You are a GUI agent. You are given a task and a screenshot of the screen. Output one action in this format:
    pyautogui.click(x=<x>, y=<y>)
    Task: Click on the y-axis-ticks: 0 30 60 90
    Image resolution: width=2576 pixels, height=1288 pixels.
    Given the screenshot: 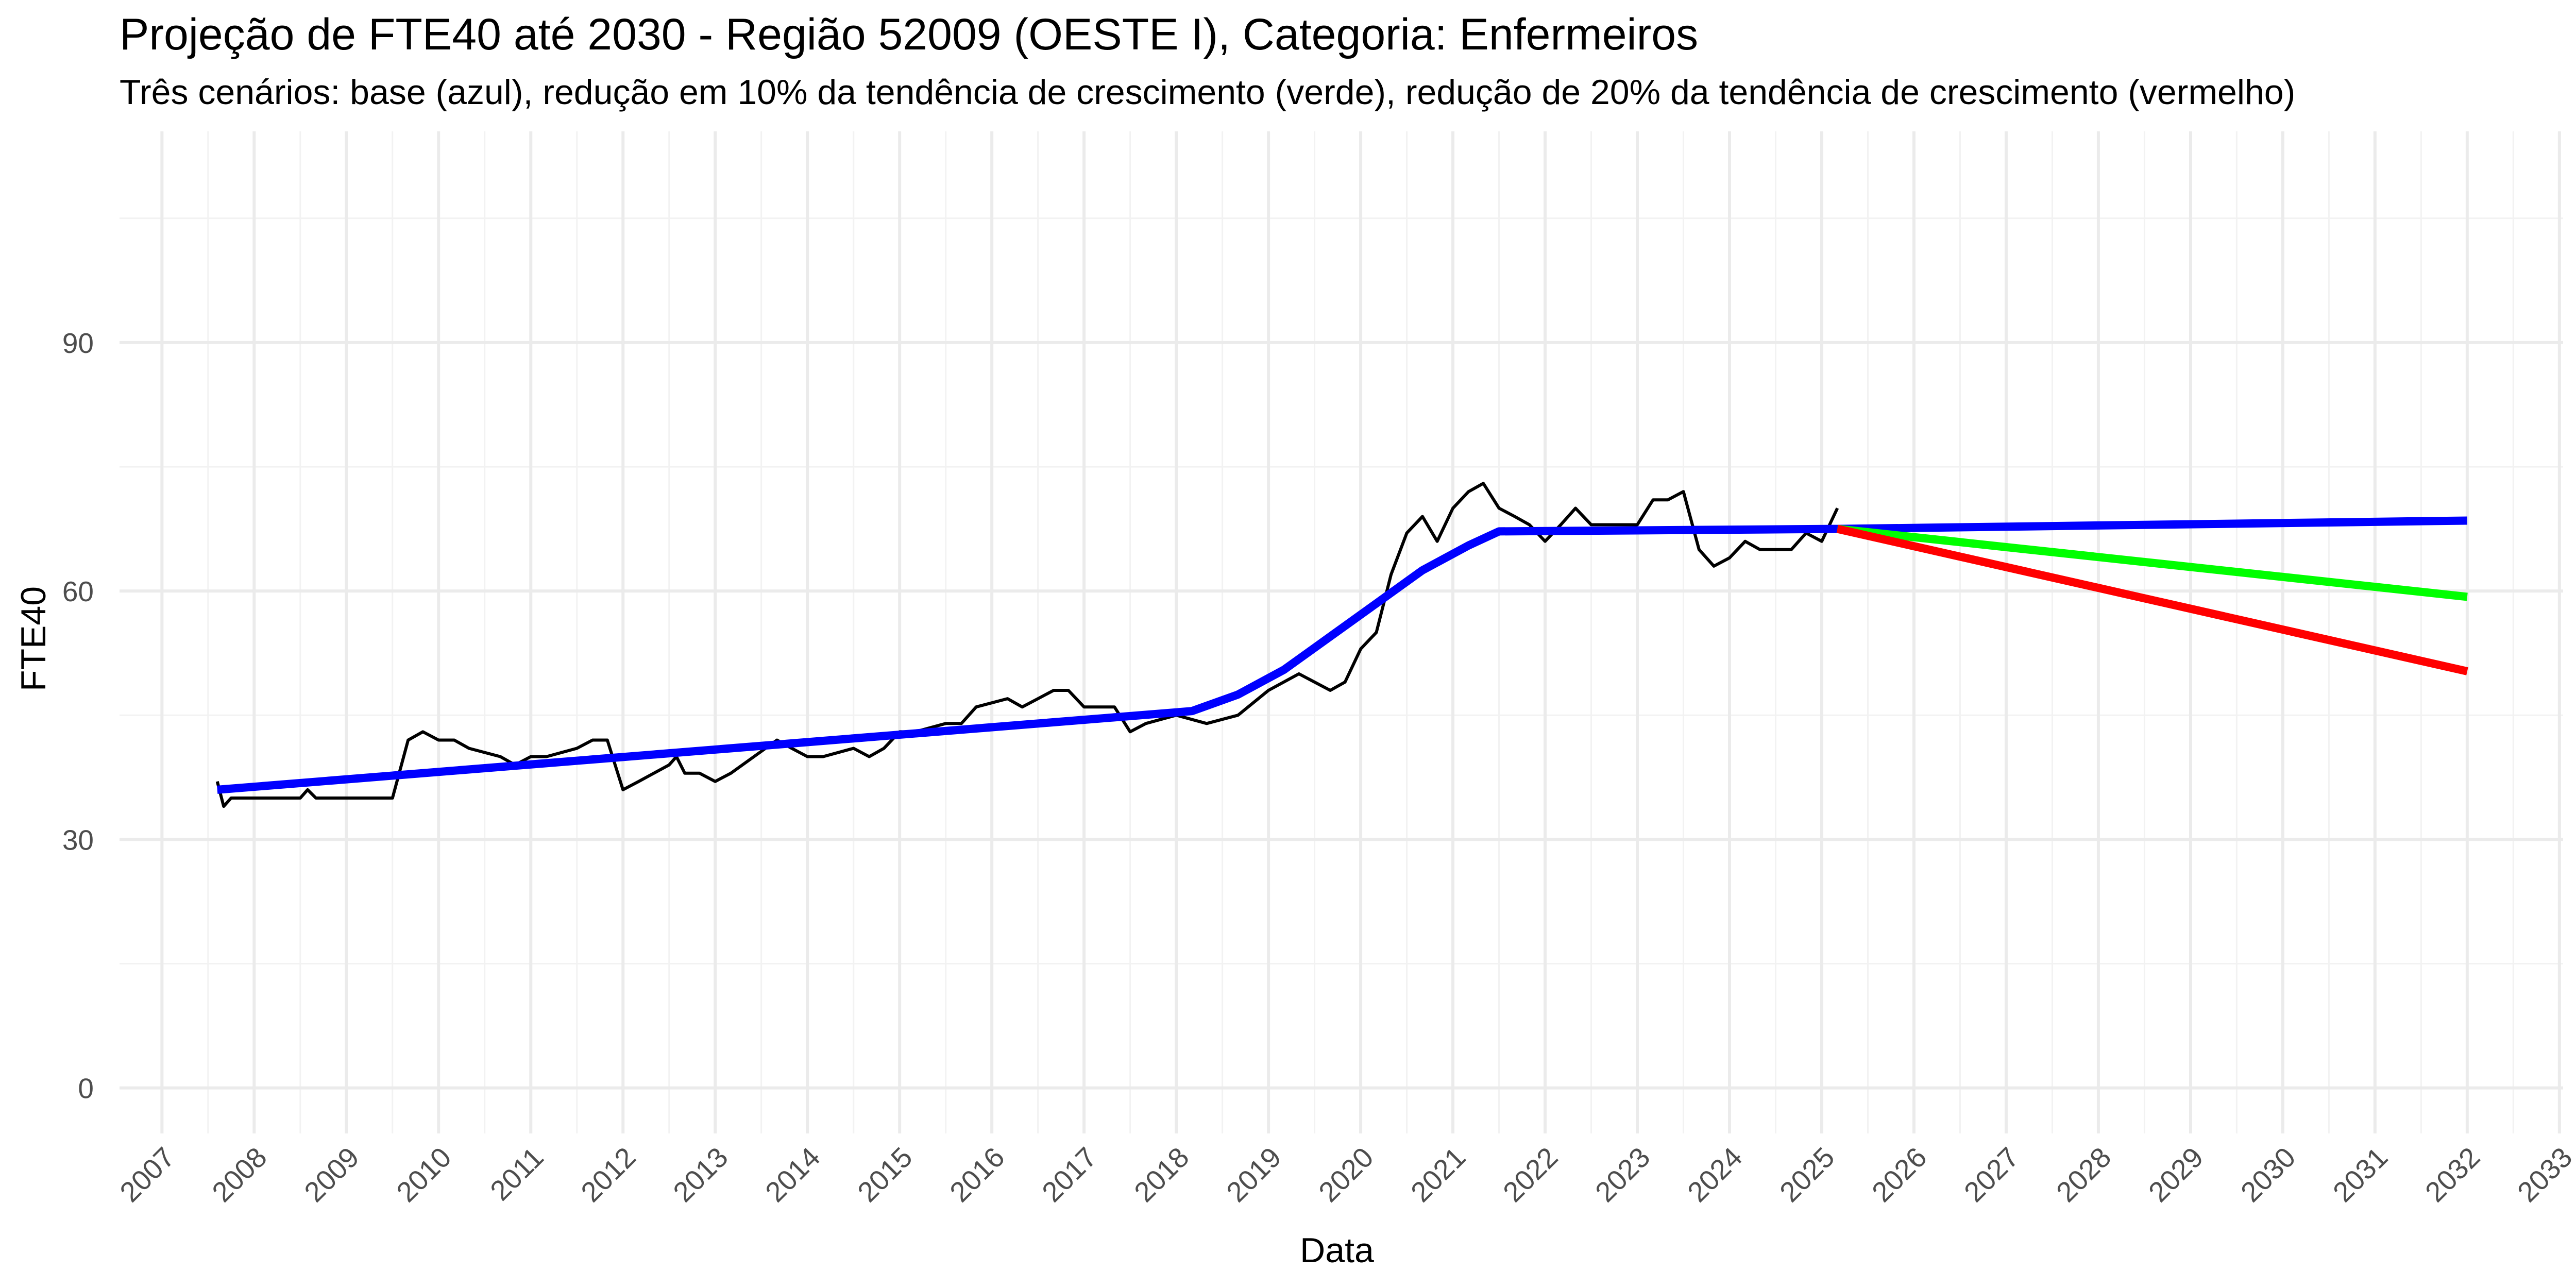 What is the action you would take?
    pyautogui.click(x=78, y=716)
    